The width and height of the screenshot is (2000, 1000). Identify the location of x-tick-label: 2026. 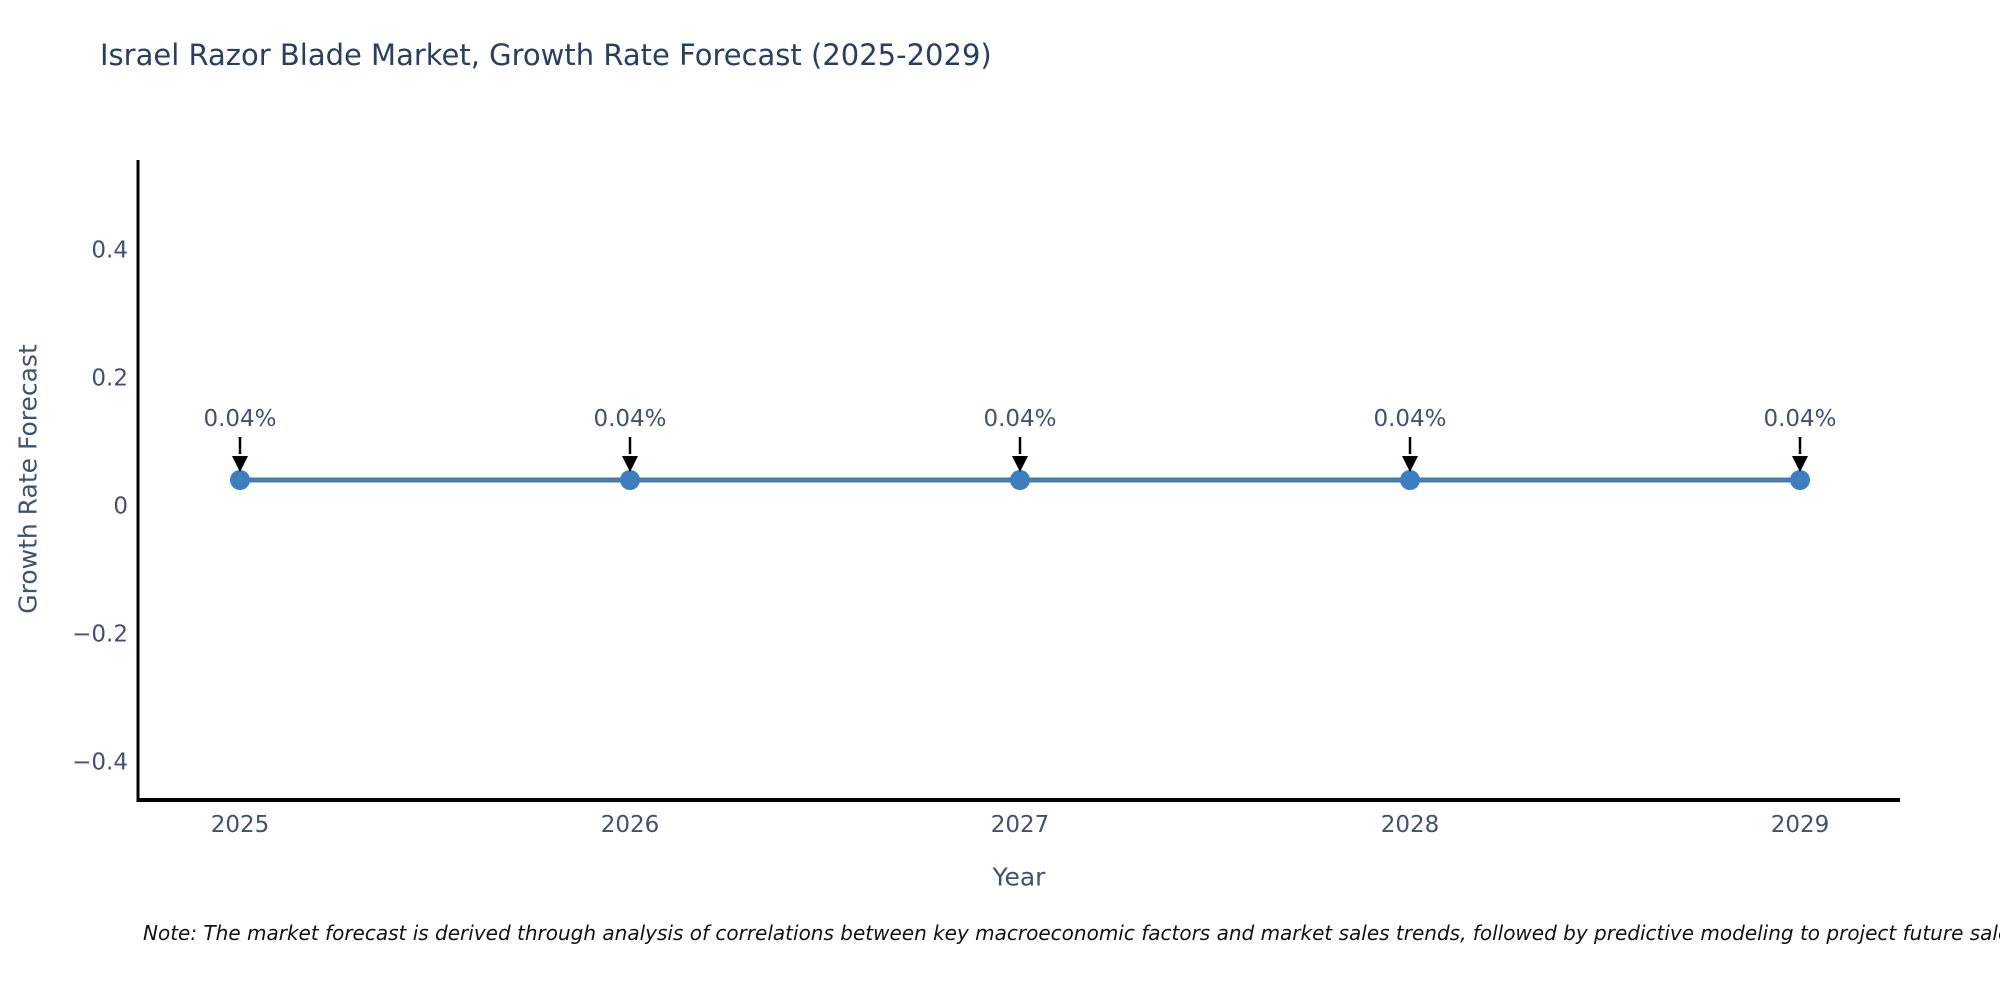
(630, 825).